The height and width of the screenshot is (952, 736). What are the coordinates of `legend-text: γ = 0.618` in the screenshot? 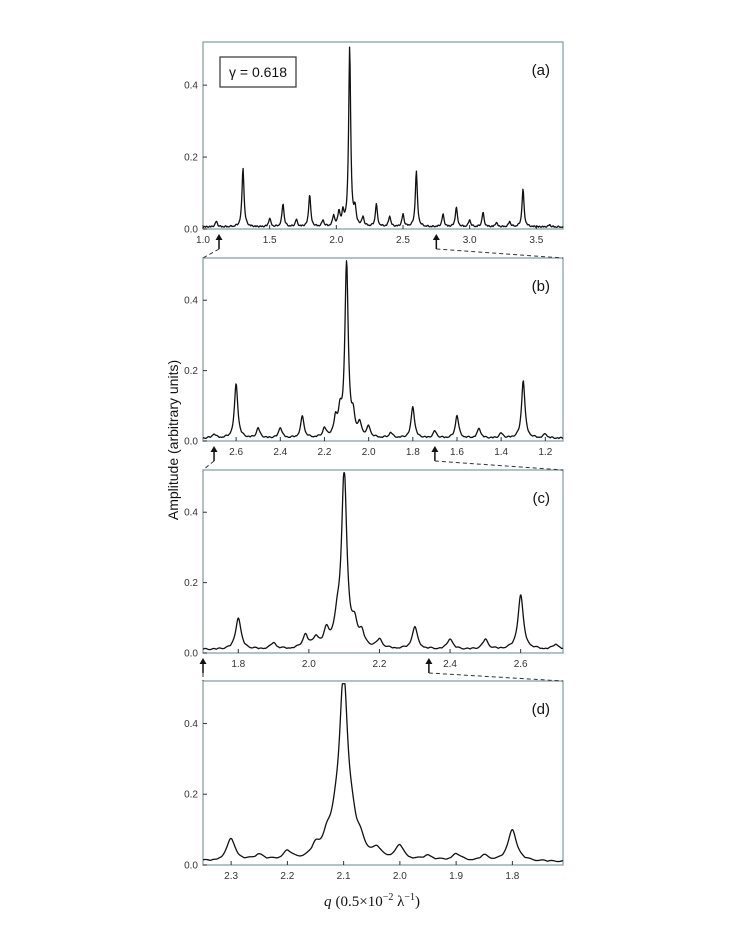 It's located at (258, 72).